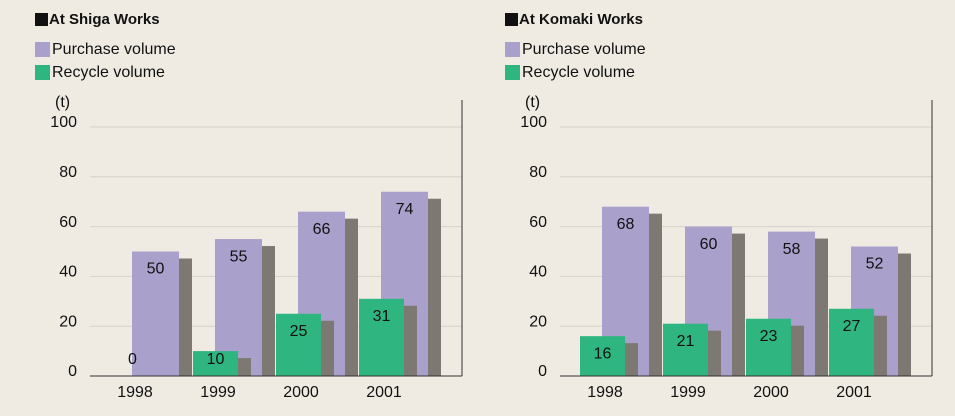 The width and height of the screenshot is (955, 416). What do you see at coordinates (239, 256) in the screenshot?
I see `data-label: 55` at bounding box center [239, 256].